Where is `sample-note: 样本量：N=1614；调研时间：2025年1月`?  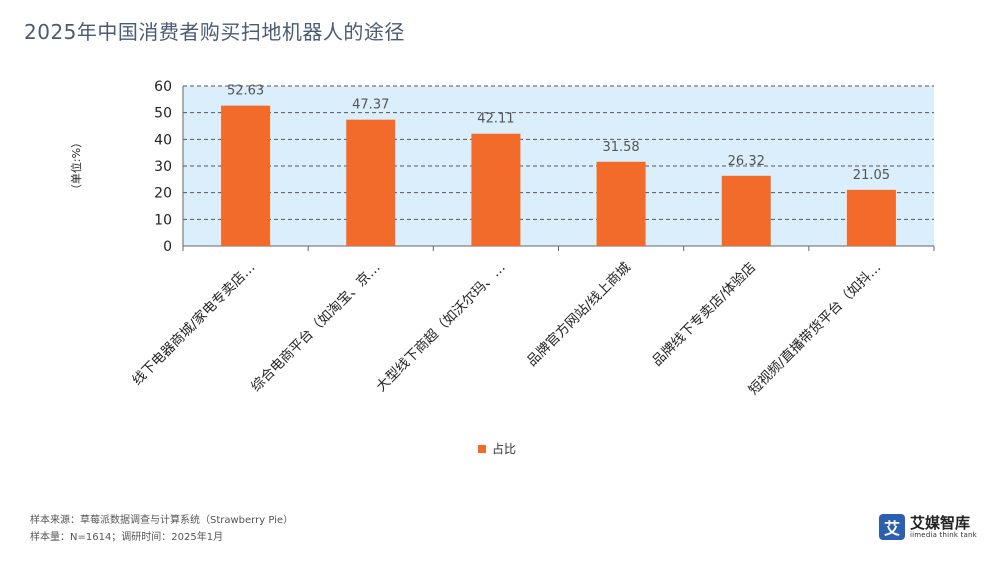
sample-note: 样本量：N=1614；调研时间：2025年1月 is located at coordinates (127, 537).